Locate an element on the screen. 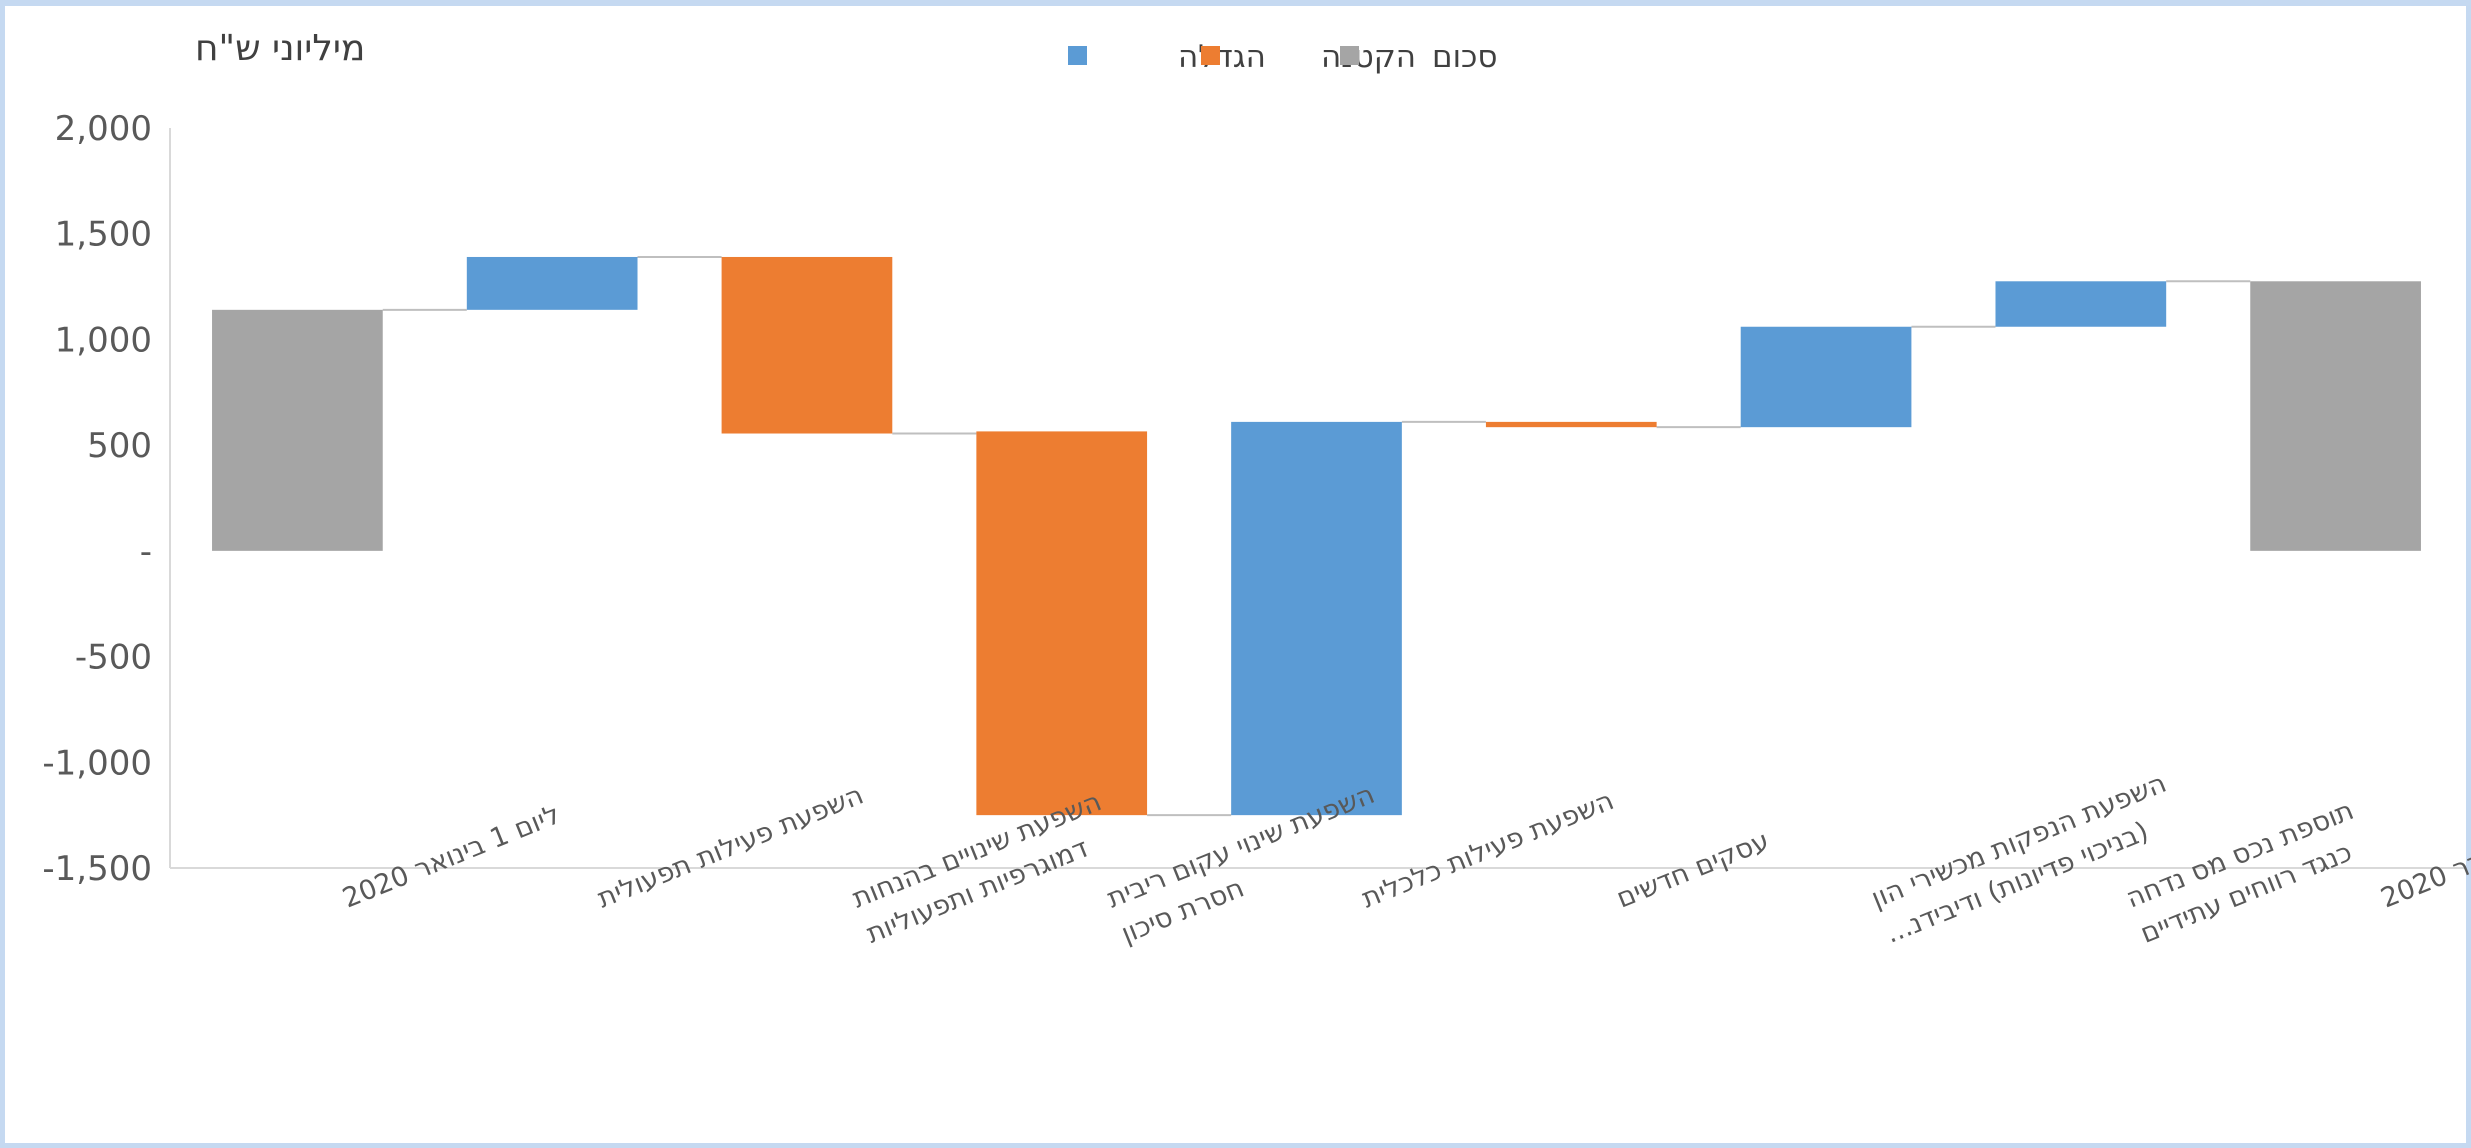 This screenshot has height=1148, width=2471. y-tick-label: -1,000 is located at coordinates (97, 763).